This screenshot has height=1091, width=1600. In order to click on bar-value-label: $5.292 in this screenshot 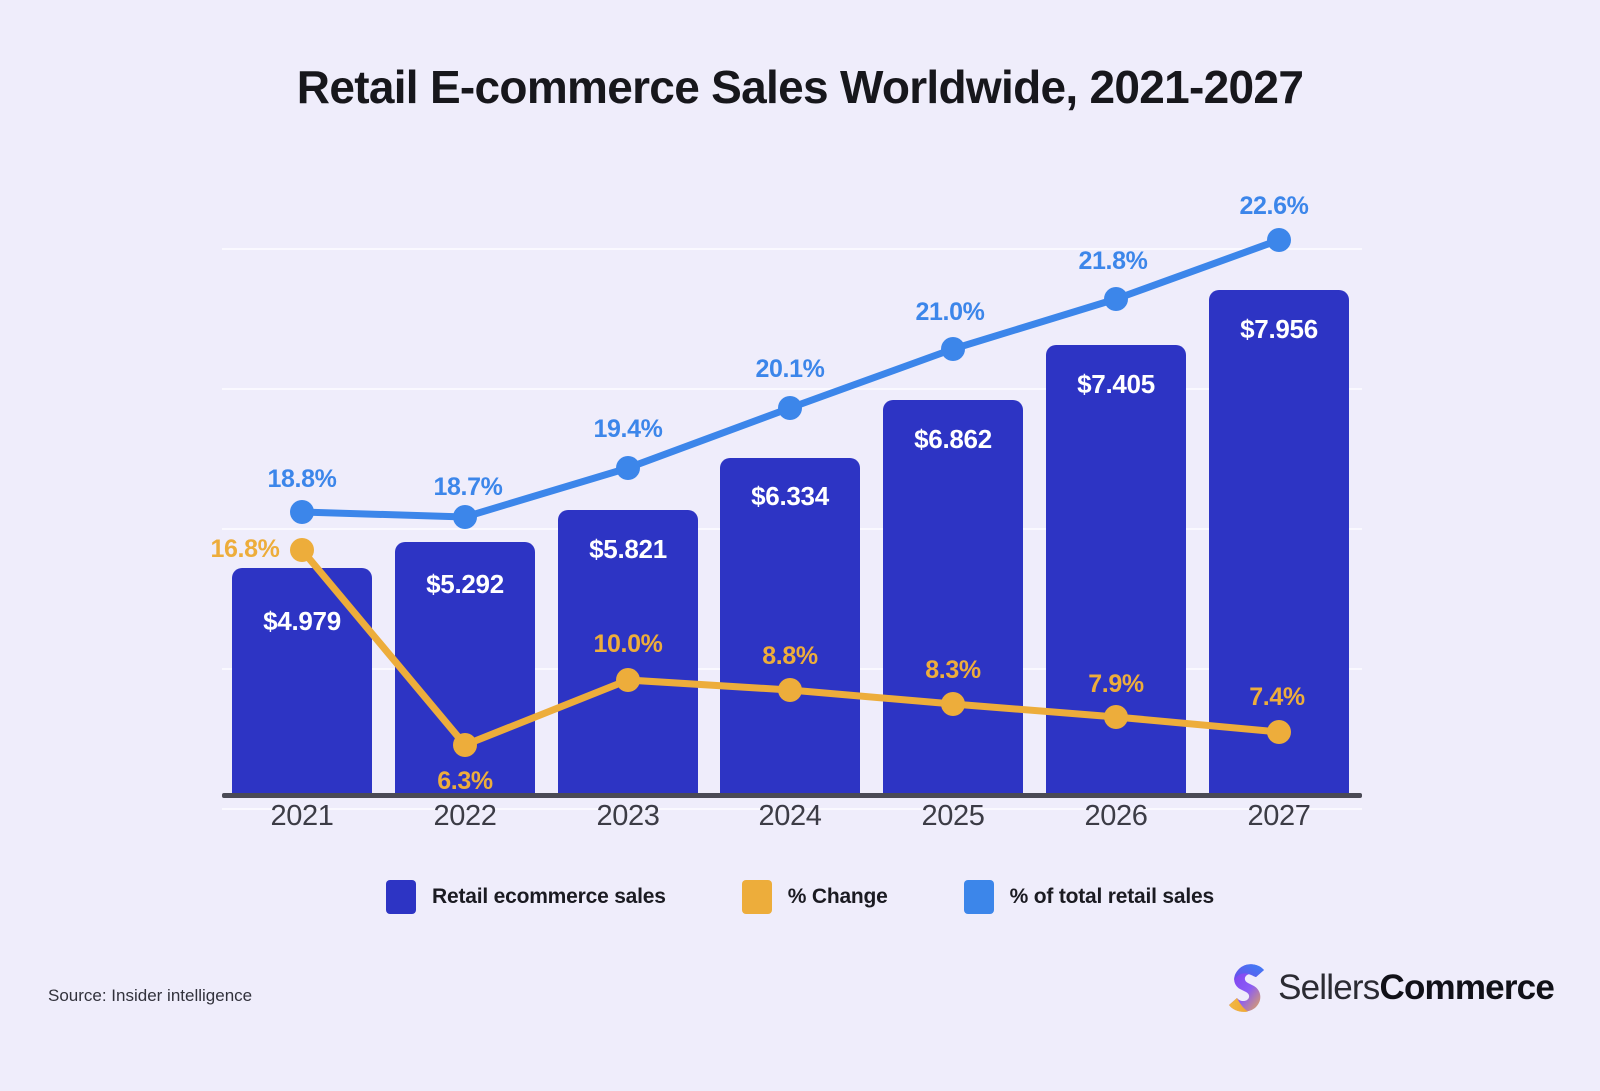, I will do `click(465, 584)`.